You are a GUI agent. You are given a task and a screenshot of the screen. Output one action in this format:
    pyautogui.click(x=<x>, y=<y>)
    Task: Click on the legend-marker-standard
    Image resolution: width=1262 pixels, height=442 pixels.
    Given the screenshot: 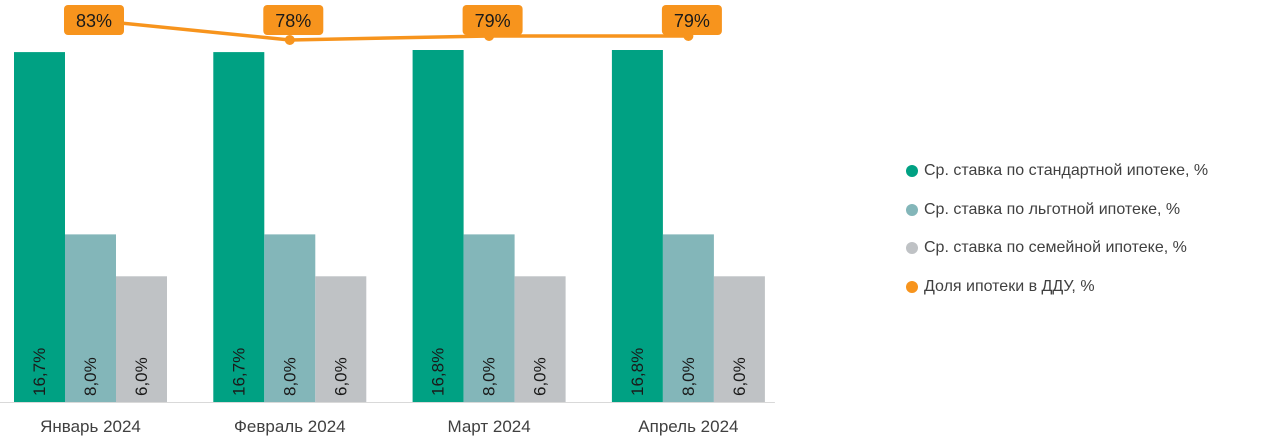 What is the action you would take?
    pyautogui.click(x=912, y=171)
    